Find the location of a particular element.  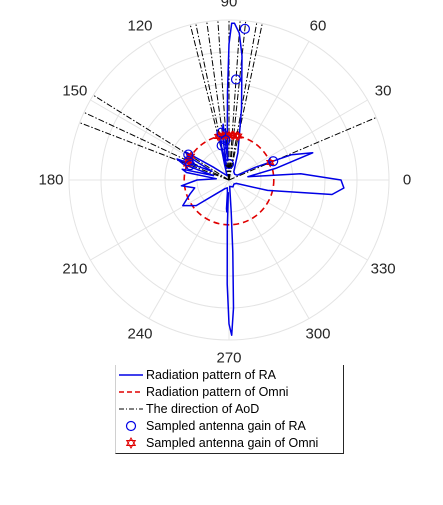

legend-label: Sampled antenna gain of Omni is located at coordinates (232, 443).